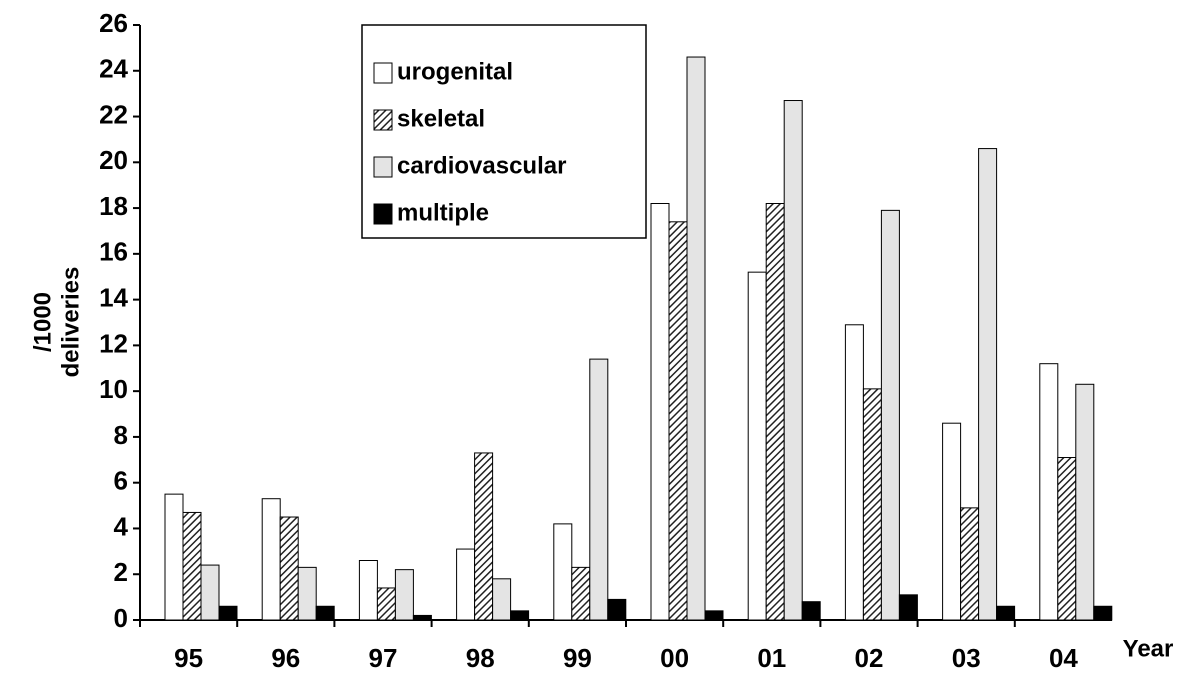  What do you see at coordinates (285, 658) in the screenshot?
I see `x-tick-label: 96` at bounding box center [285, 658].